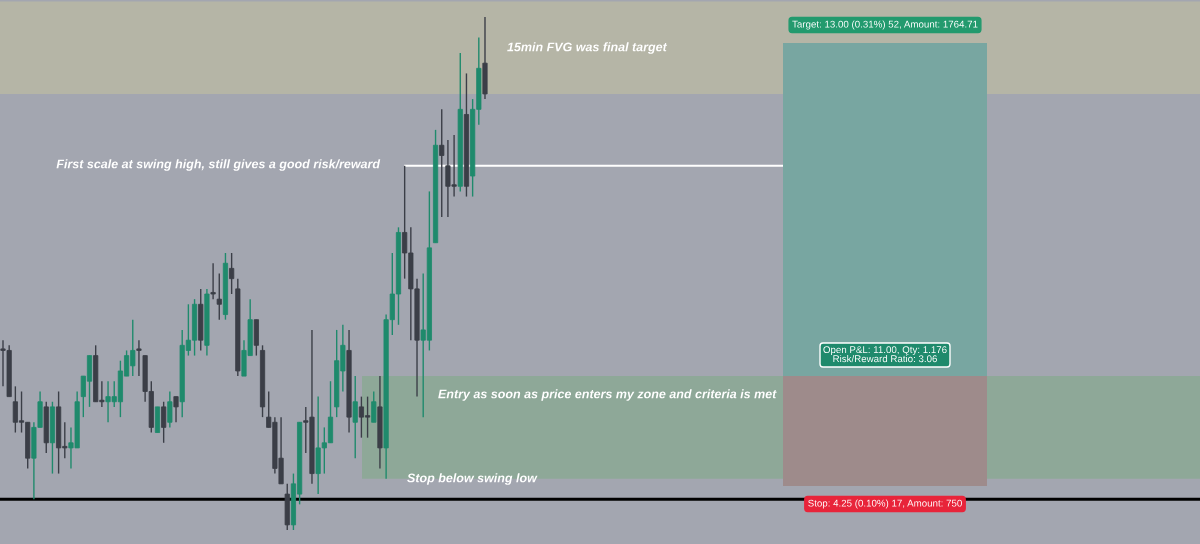 This screenshot has width=1200, height=544. I want to click on text: Open P&L: 11.00, Qty: 1.176 Risk/Reward Ratio: 3.06, so click(885, 354).